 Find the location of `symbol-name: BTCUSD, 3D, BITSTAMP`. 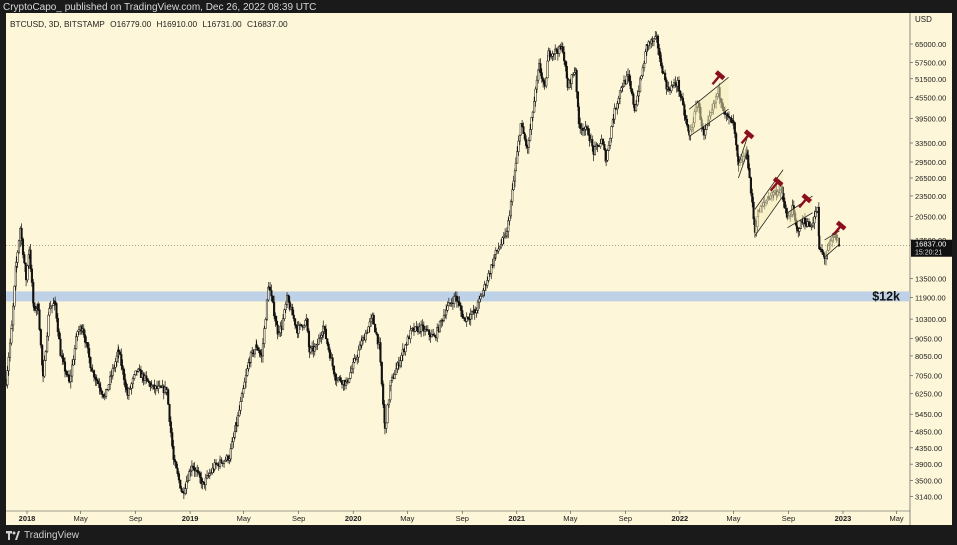

symbol-name: BTCUSD, 3D, BITSTAMP is located at coordinates (57, 24).